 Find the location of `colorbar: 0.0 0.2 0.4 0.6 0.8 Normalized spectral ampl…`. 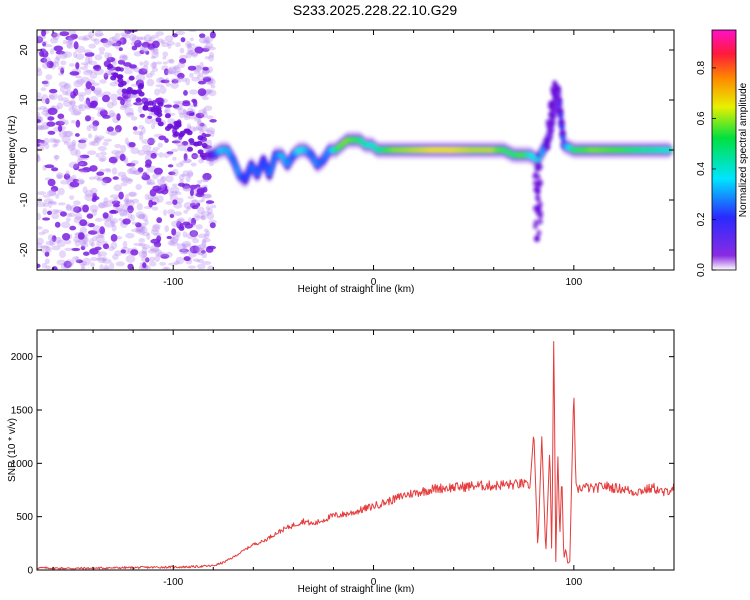

colorbar: 0.0 0.2 0.4 0.6 0.8 Normalized spectral ampl… is located at coordinates (722, 153).